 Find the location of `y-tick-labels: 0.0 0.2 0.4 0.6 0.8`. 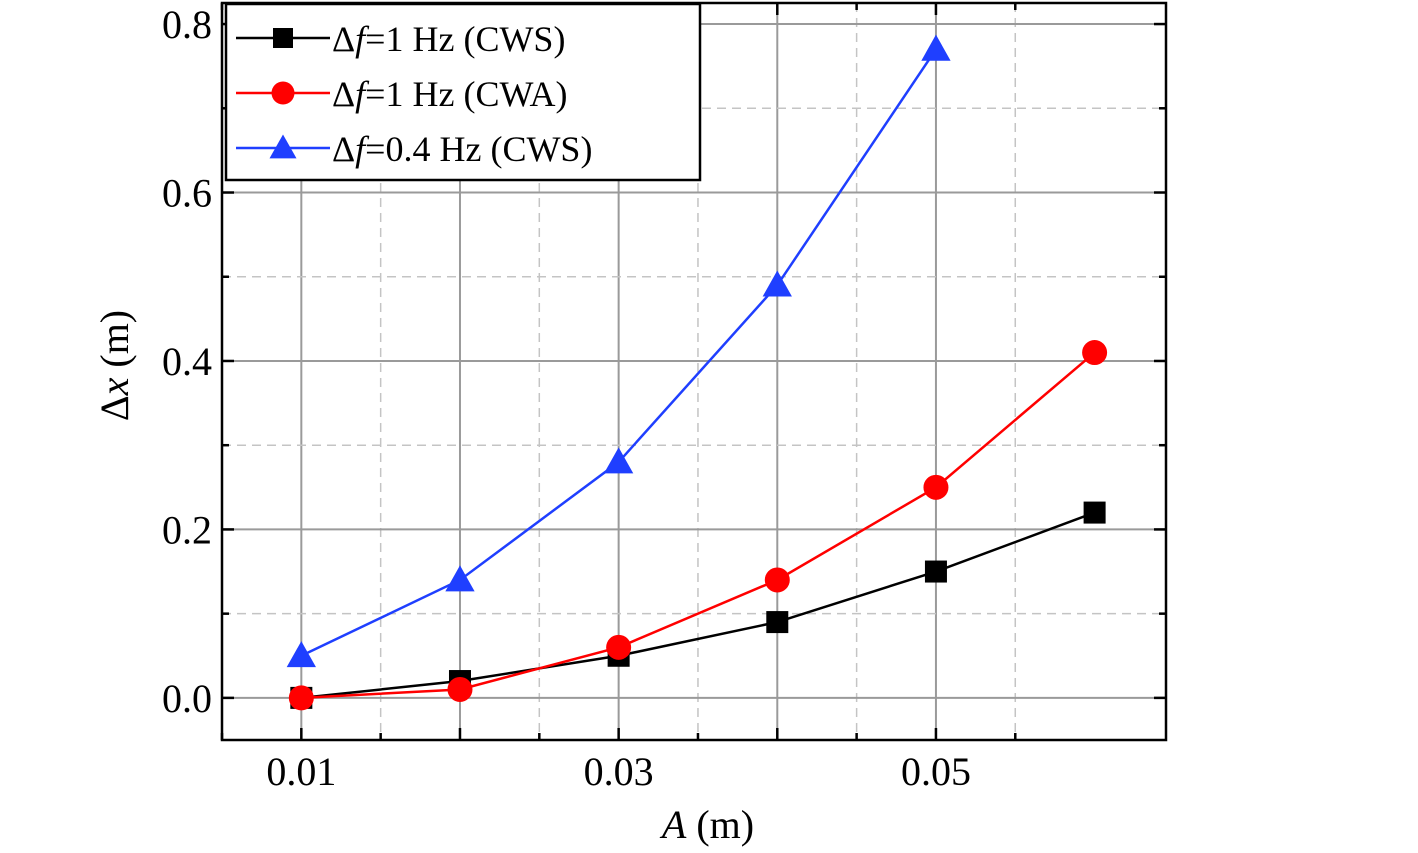

y-tick-labels: 0.0 0.2 0.4 0.6 0.8 is located at coordinates (187, 361).